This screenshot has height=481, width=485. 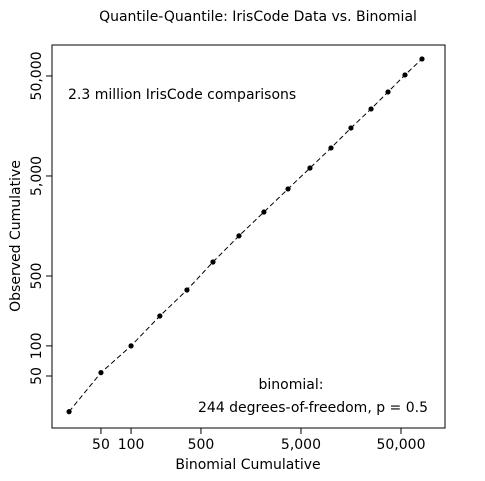 What do you see at coordinates (301, 445) in the screenshot?
I see `x-tick-label: 5,000` at bounding box center [301, 445].